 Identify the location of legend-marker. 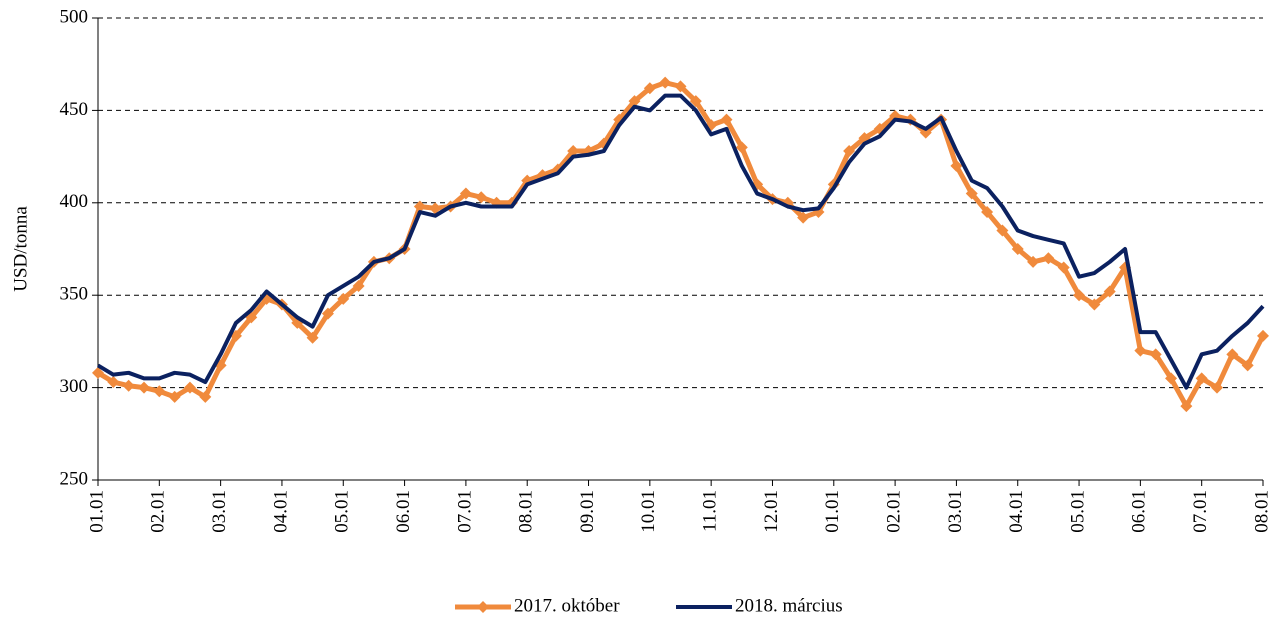
(483, 607).